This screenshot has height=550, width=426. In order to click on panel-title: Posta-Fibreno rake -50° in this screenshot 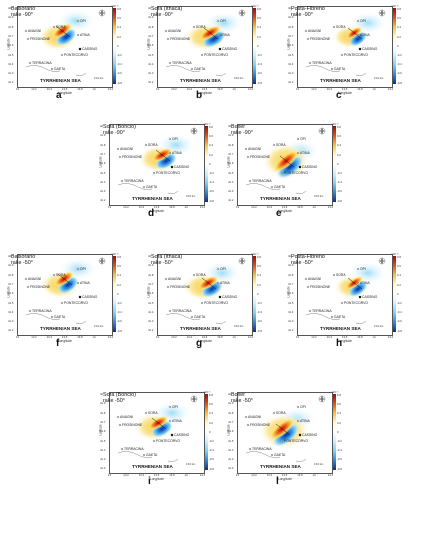, I will do `click(308, 260)`.